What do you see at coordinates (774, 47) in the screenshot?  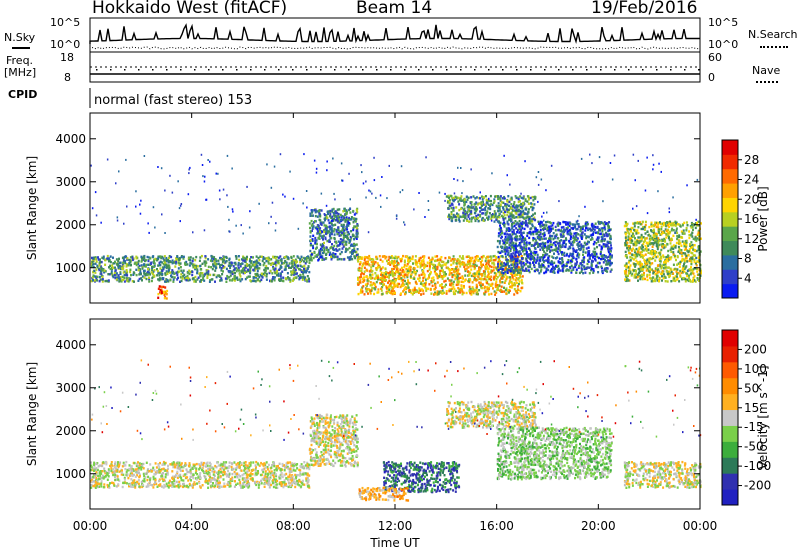 I see `nsearch-legend-line` at bounding box center [774, 47].